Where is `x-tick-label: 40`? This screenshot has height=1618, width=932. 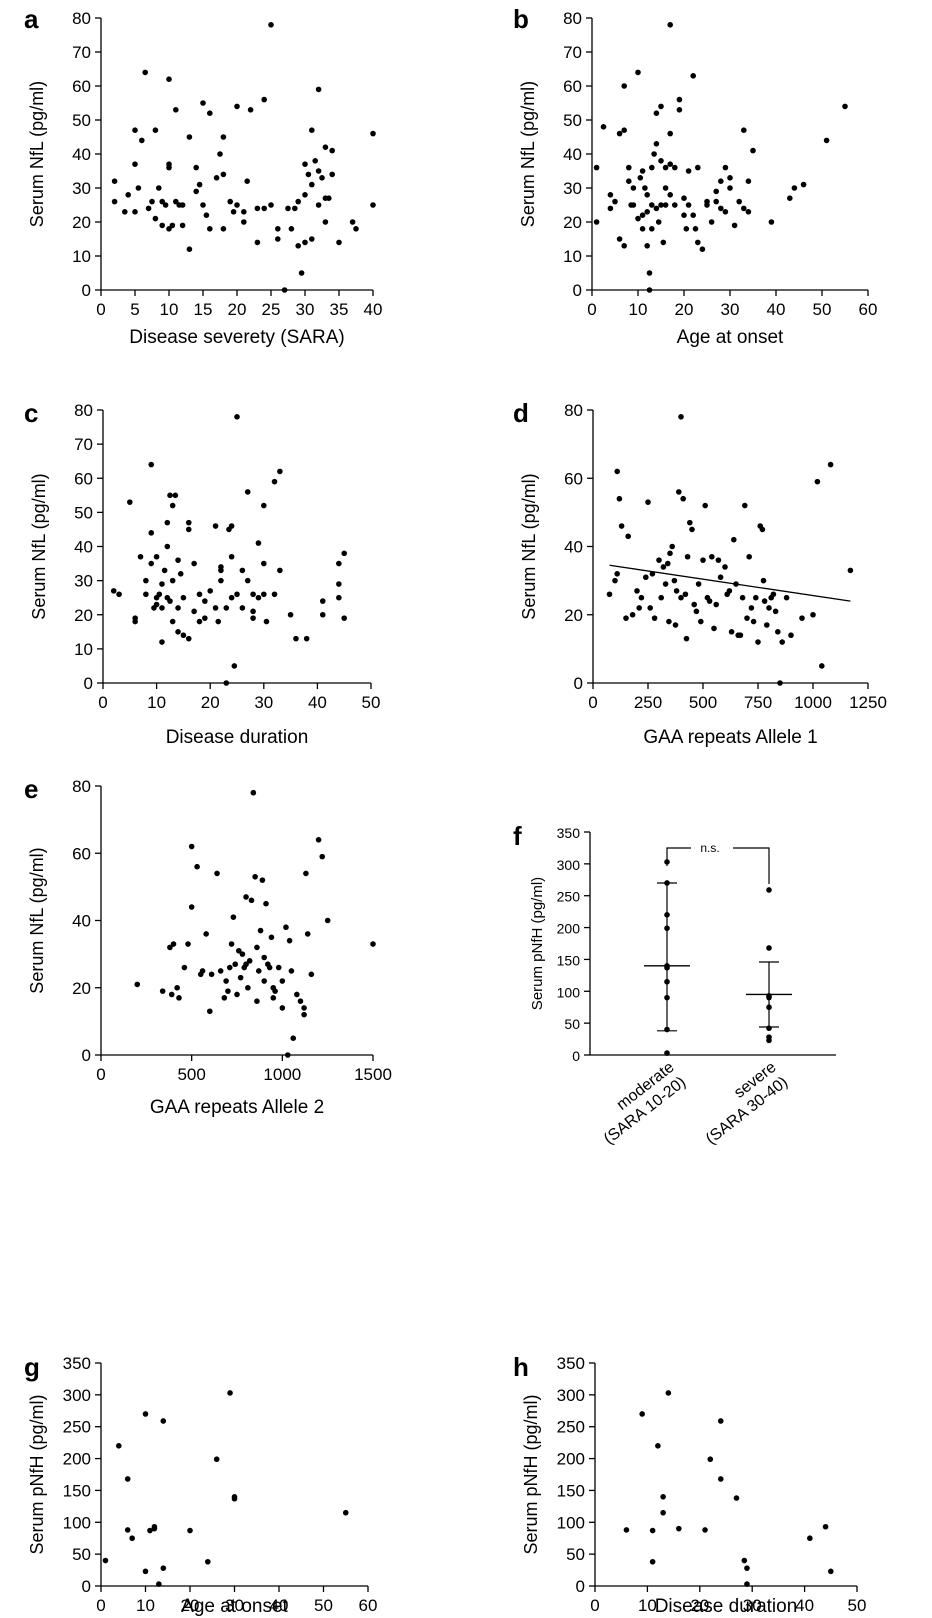 x-tick-label: 40 is located at coordinates (804, 1605).